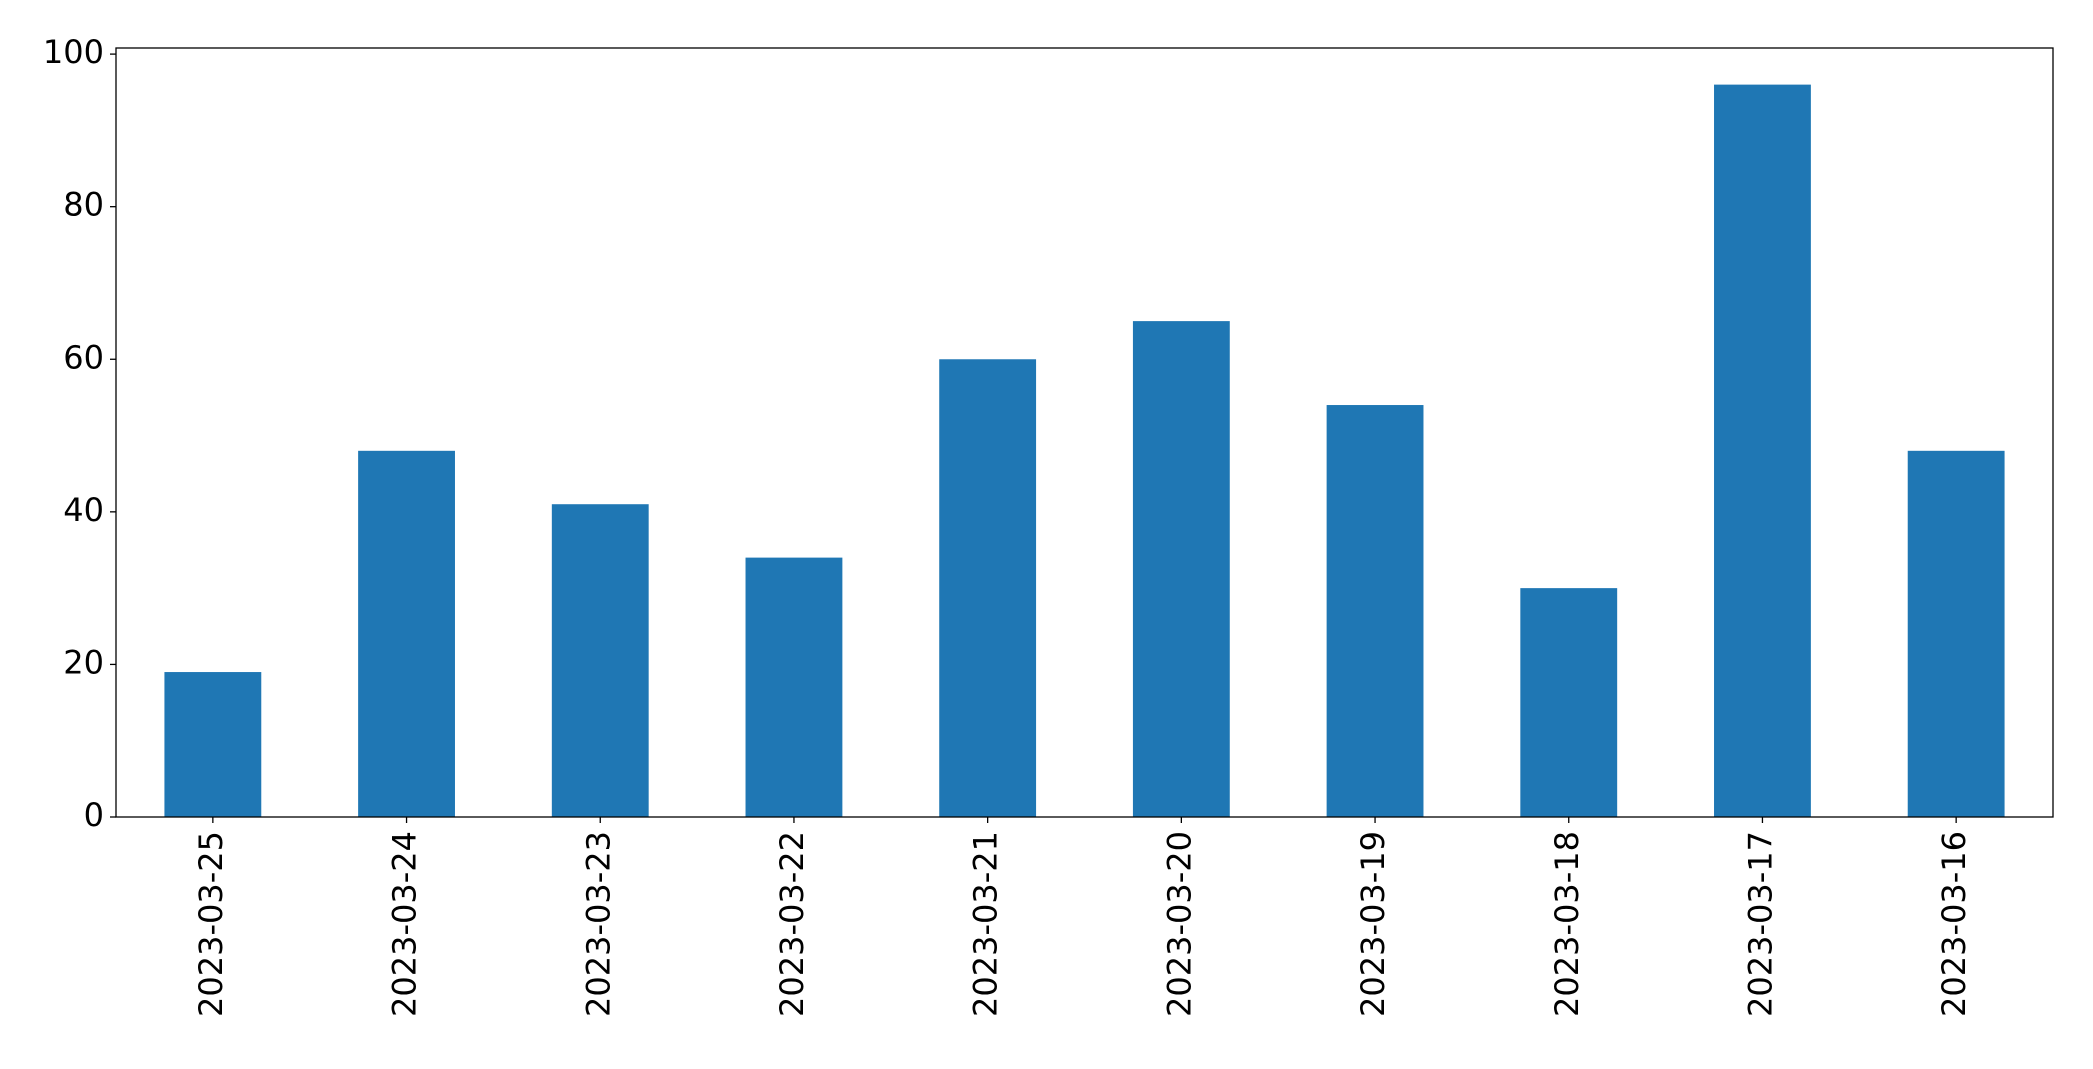 The width and height of the screenshot is (2093, 1069). I want to click on y-tick-label: 100, so click(73, 52).